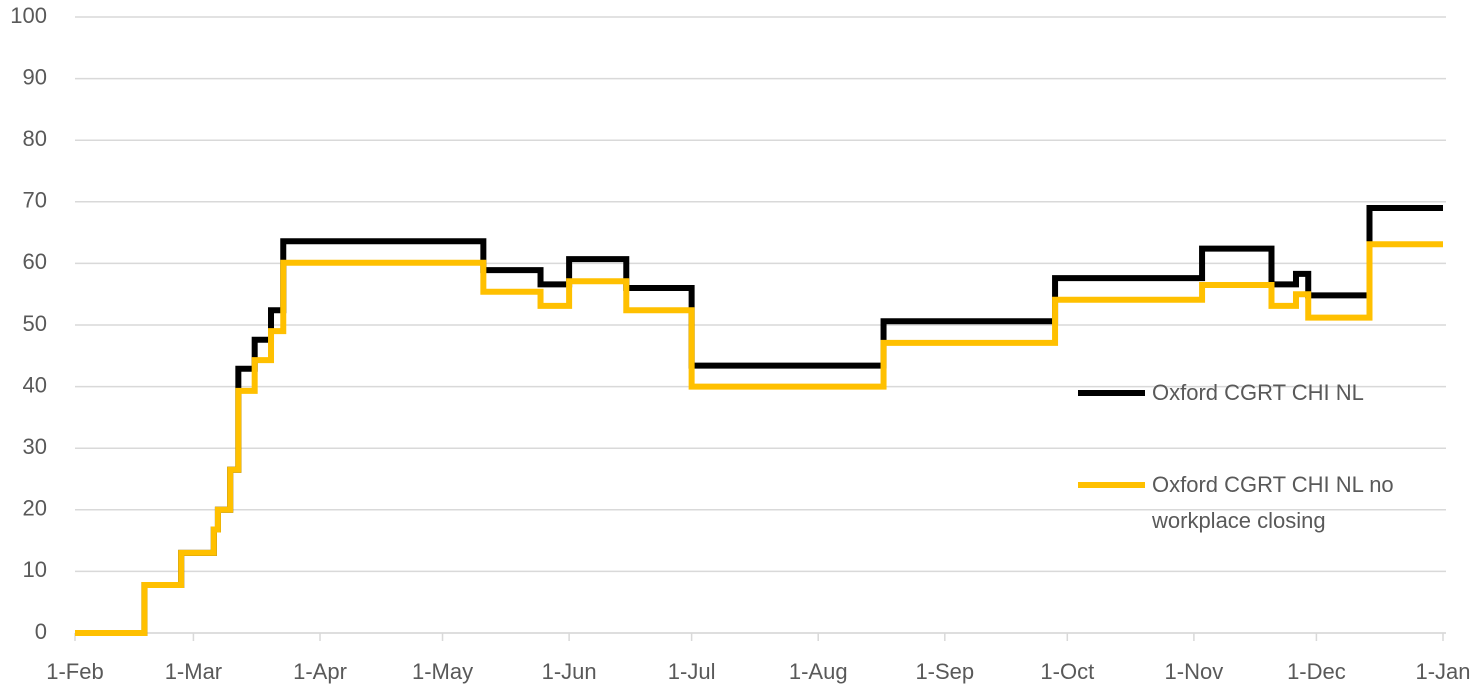 The image size is (1478, 692). Describe the element at coordinates (35, 200) in the screenshot. I see `y-tick-label: 70` at that location.